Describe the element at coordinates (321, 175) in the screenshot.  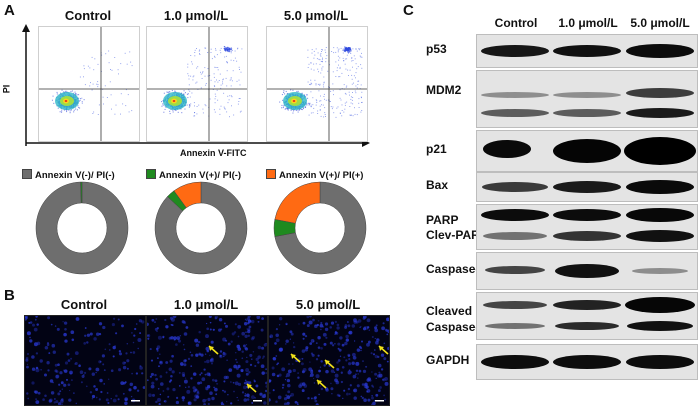
I see `legend-label-late: Annexin V(+)/ PI(+)` at that location.